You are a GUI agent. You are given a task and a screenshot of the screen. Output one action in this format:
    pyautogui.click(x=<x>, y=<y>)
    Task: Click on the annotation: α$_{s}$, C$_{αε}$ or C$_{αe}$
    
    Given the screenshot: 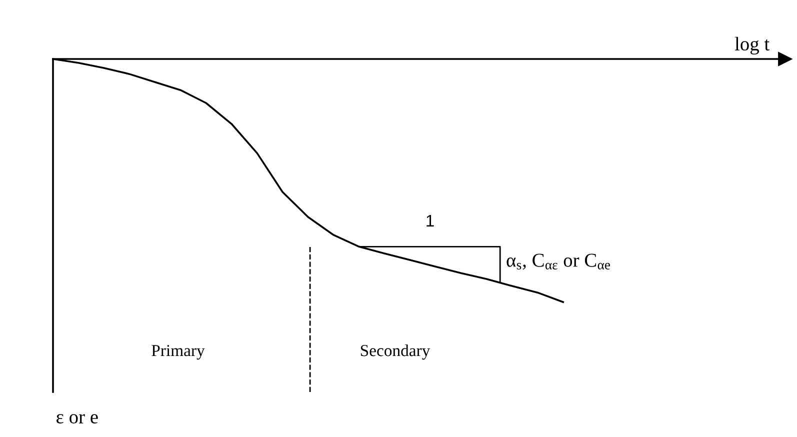 What is the action you would take?
    pyautogui.click(x=558, y=262)
    